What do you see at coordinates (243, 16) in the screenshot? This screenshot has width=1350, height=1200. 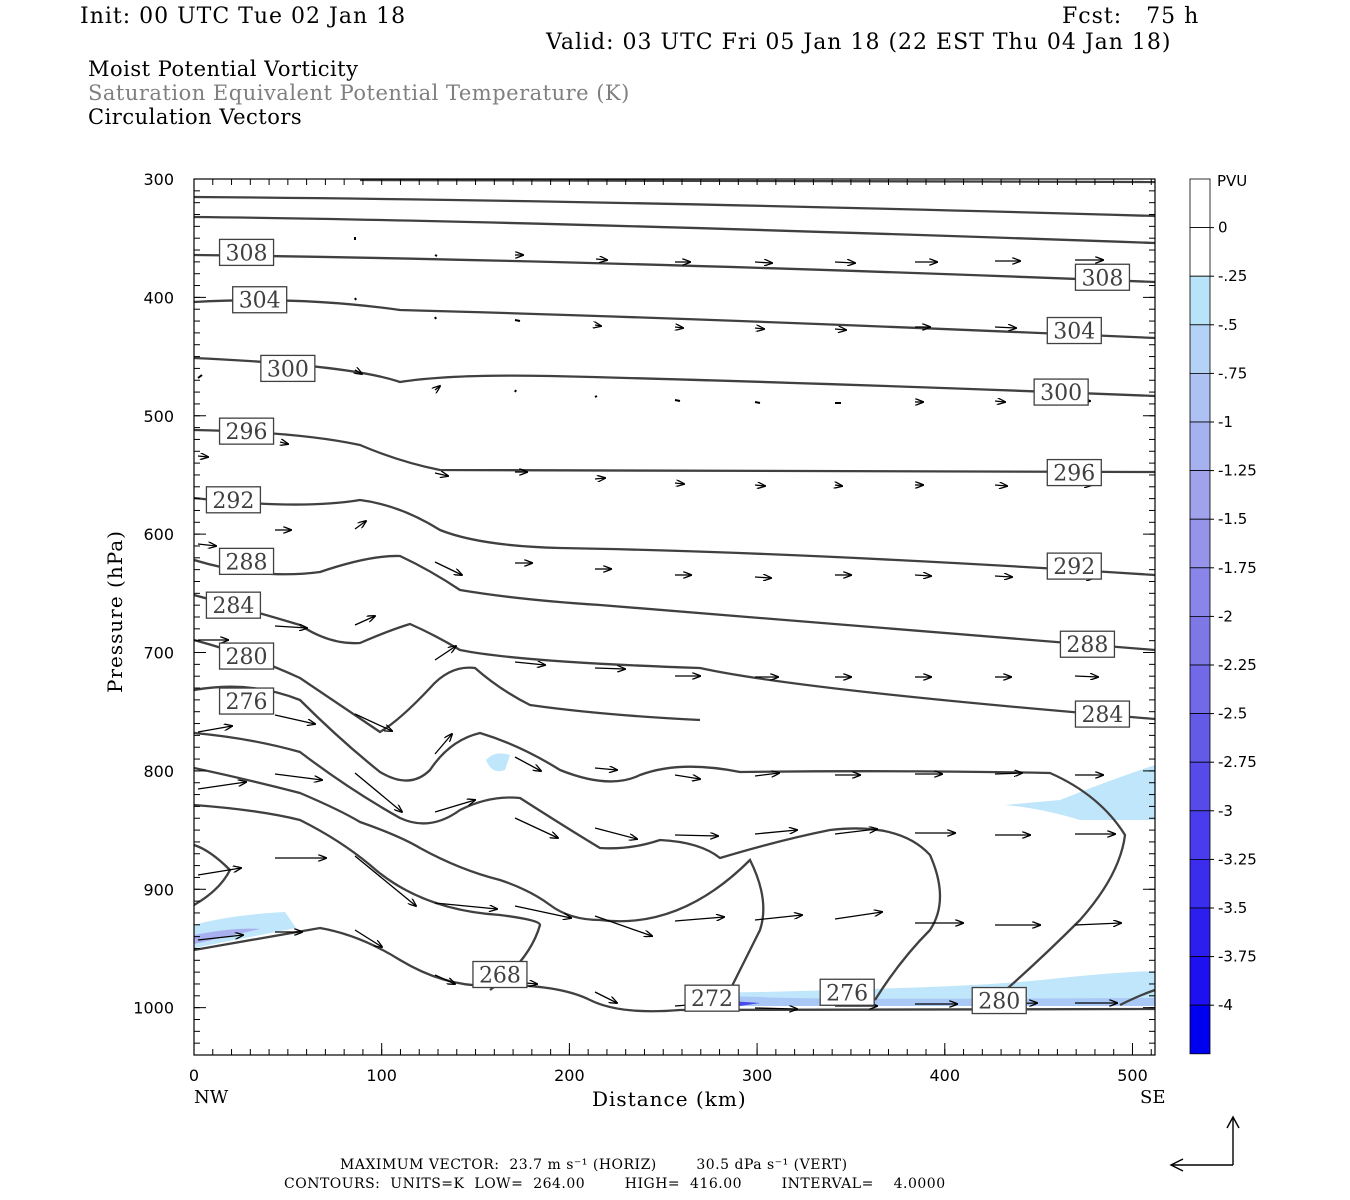 I see `init-time: Init: 00 UTC Tue 02 Jan 18` at bounding box center [243, 16].